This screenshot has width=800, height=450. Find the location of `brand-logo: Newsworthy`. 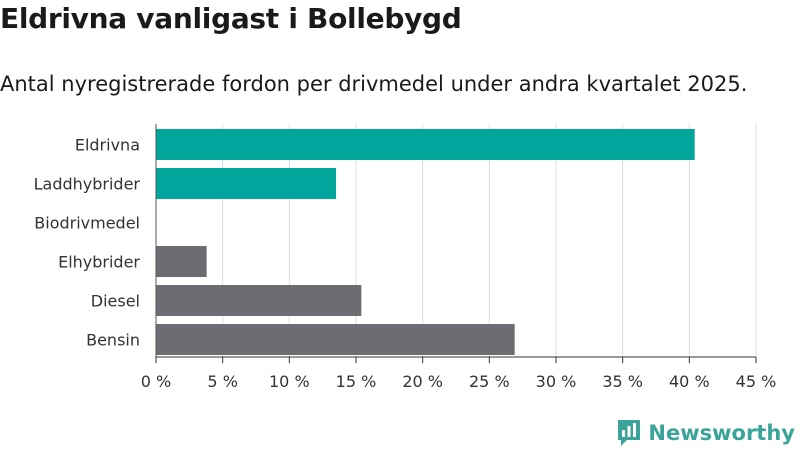

brand-logo: Newsworthy is located at coordinates (705, 433).